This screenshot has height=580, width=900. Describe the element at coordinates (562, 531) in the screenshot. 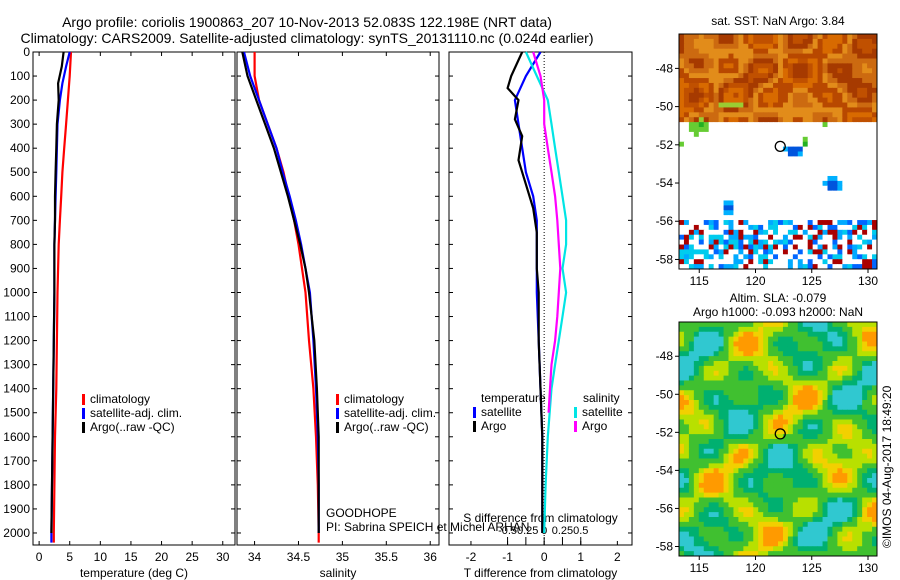

I see `salinity-diff-tick-label: 0.25` at that location.